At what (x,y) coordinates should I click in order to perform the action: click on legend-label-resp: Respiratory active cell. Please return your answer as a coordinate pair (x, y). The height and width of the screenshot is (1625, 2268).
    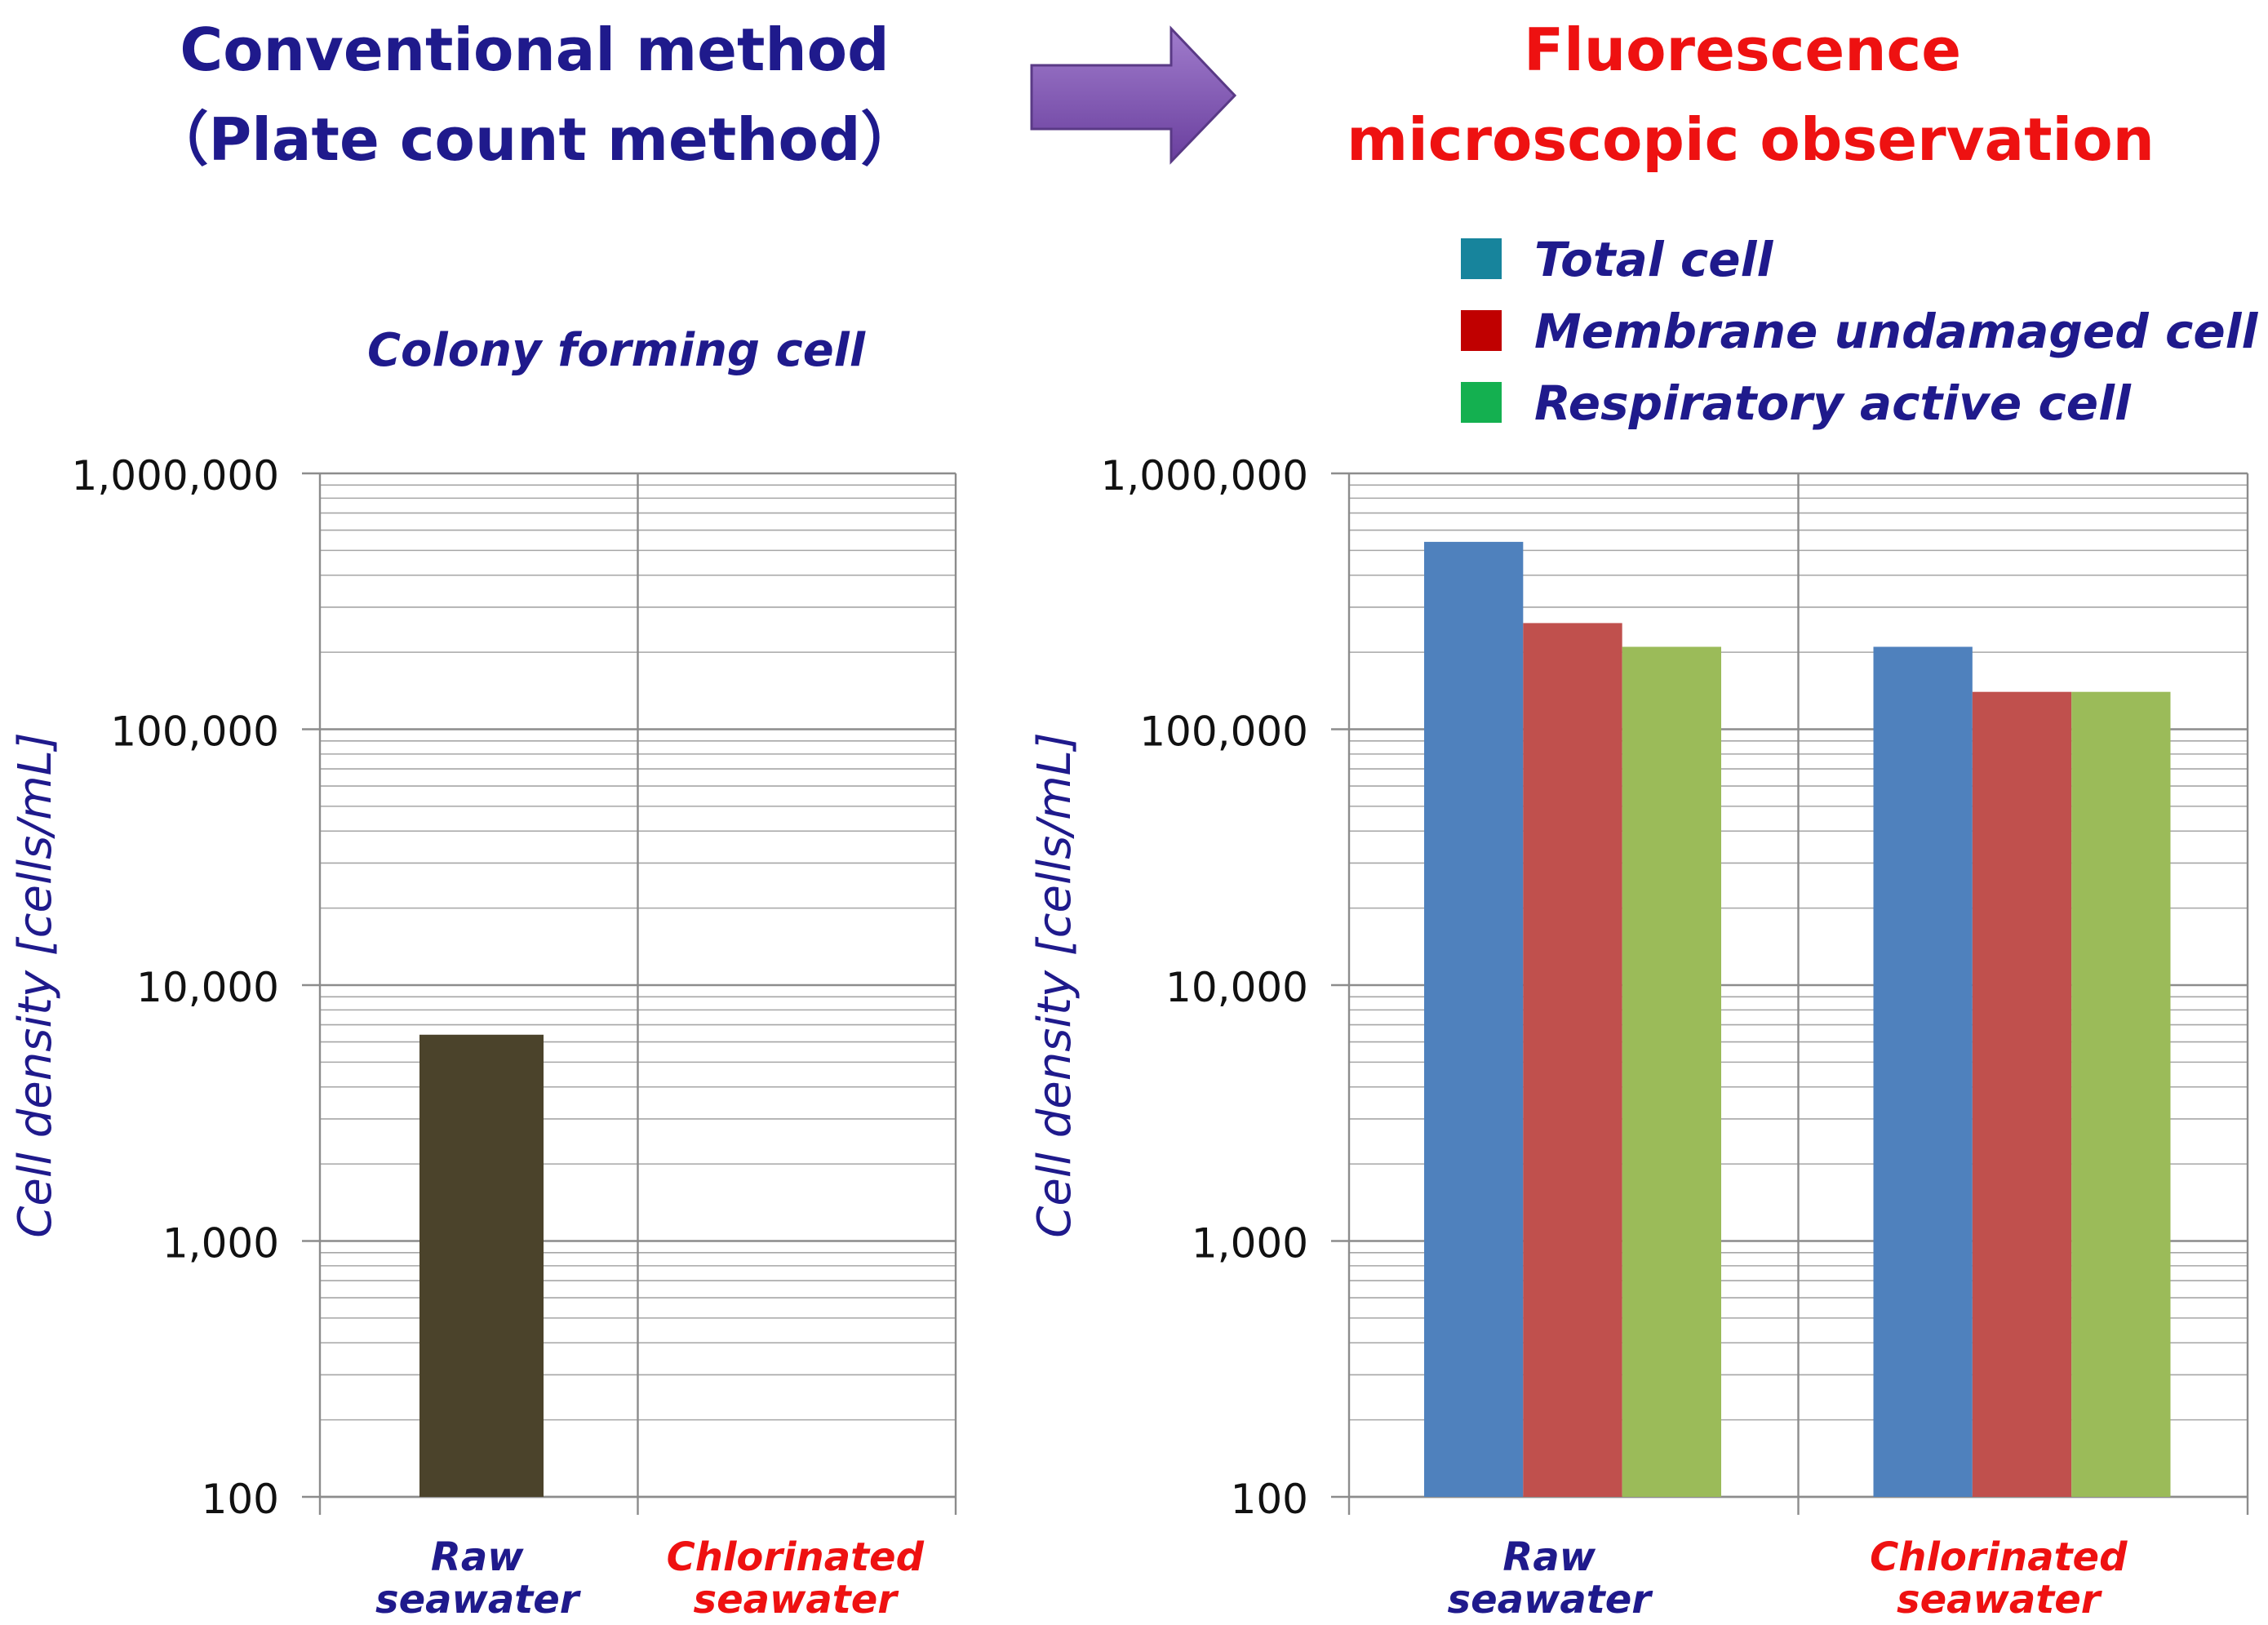
    Looking at the image, I should click on (1833, 403).